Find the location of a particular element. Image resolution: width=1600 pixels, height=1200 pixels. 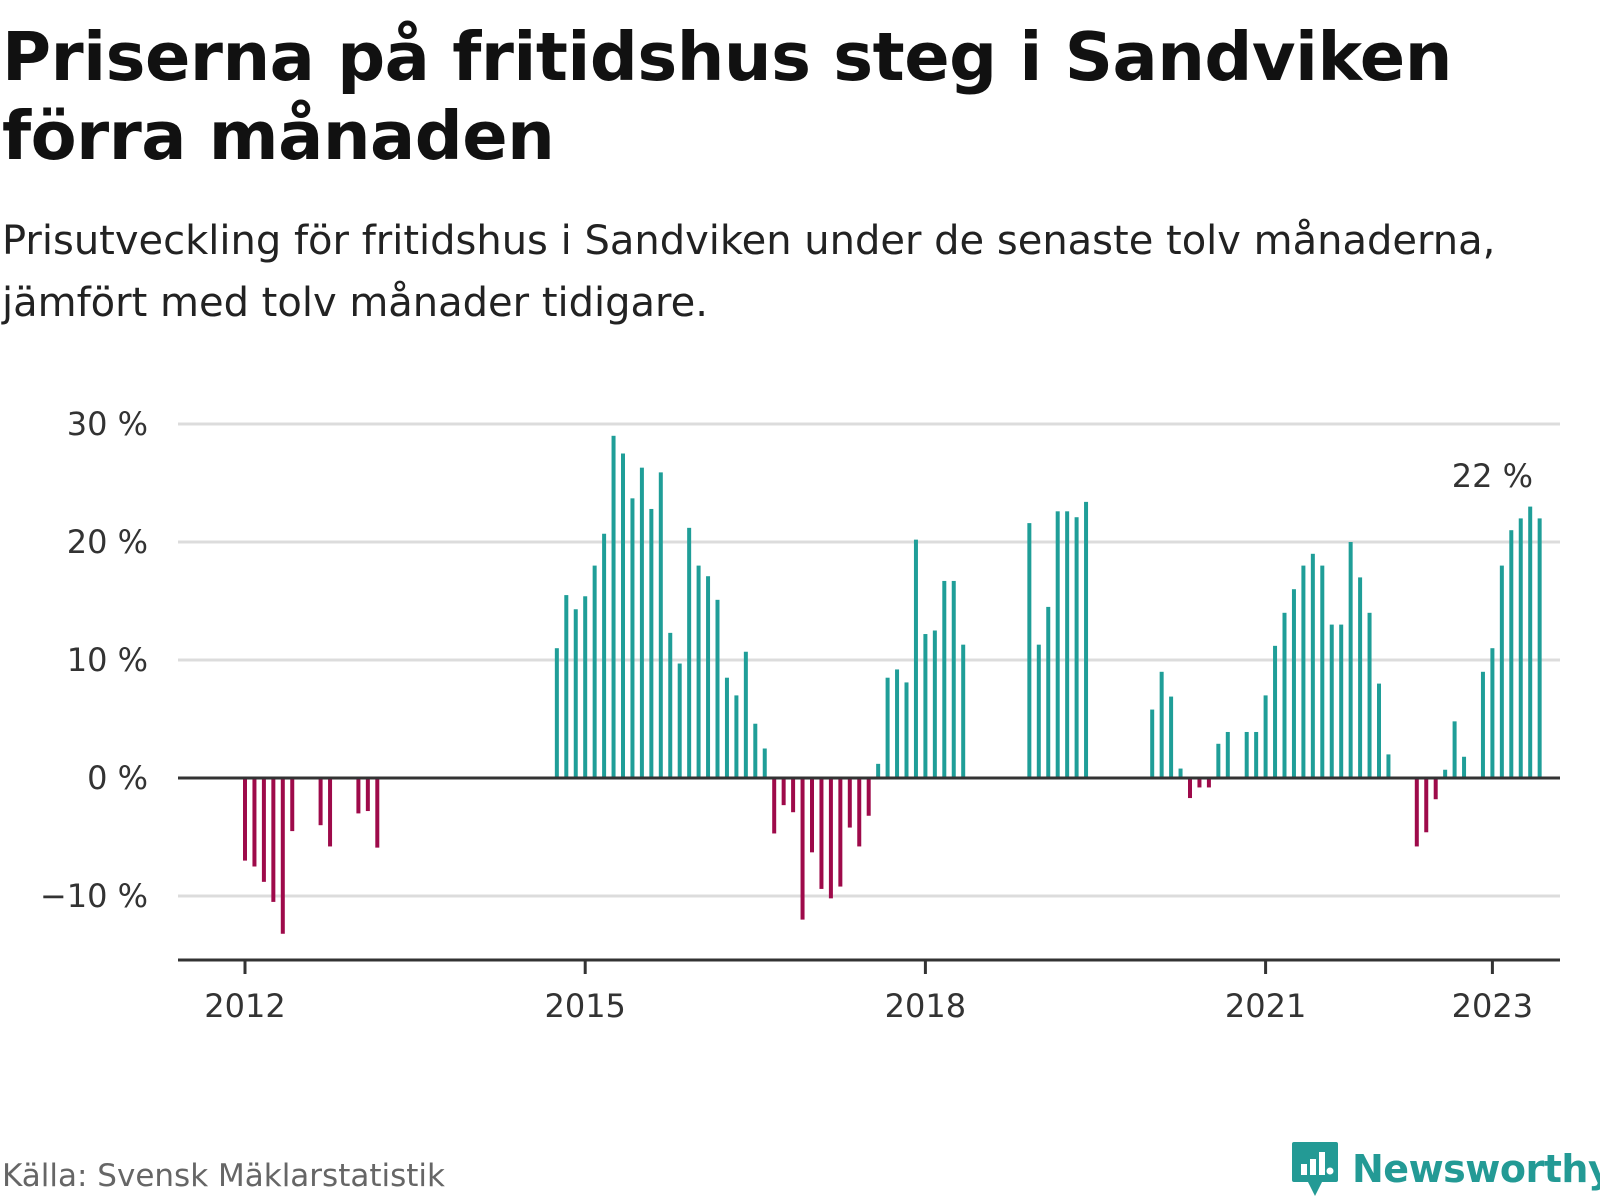

y-tick-label: 0 % is located at coordinates (117, 778).